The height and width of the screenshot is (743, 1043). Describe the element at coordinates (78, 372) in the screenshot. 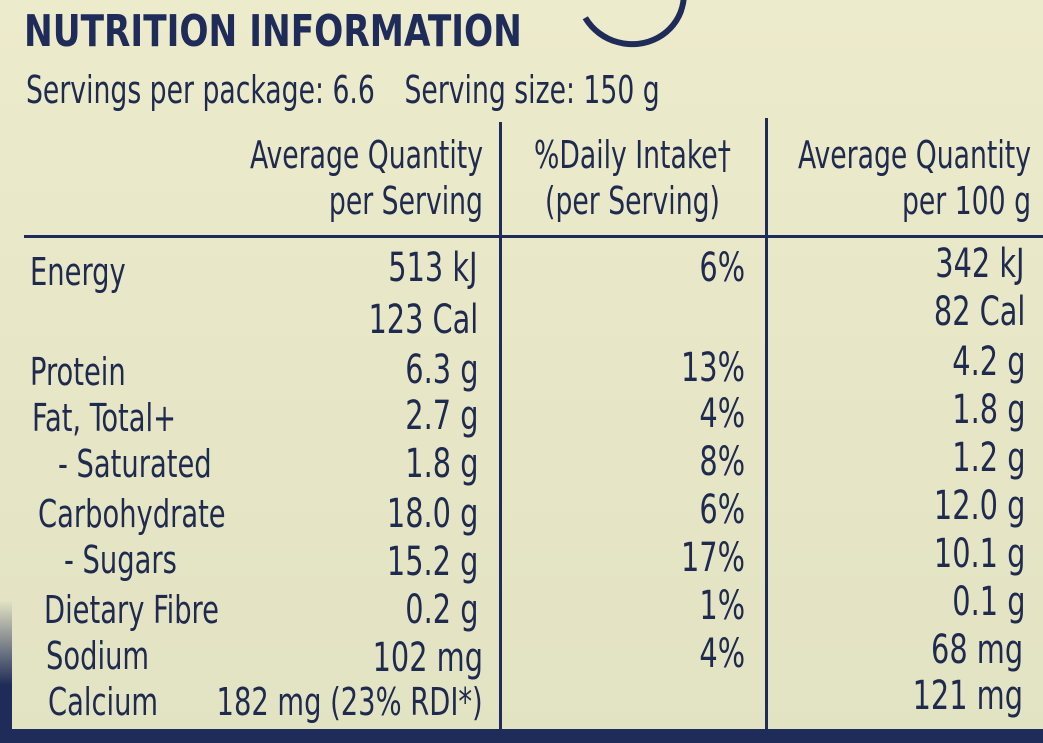

I see `nutrient-name: Protein` at that location.